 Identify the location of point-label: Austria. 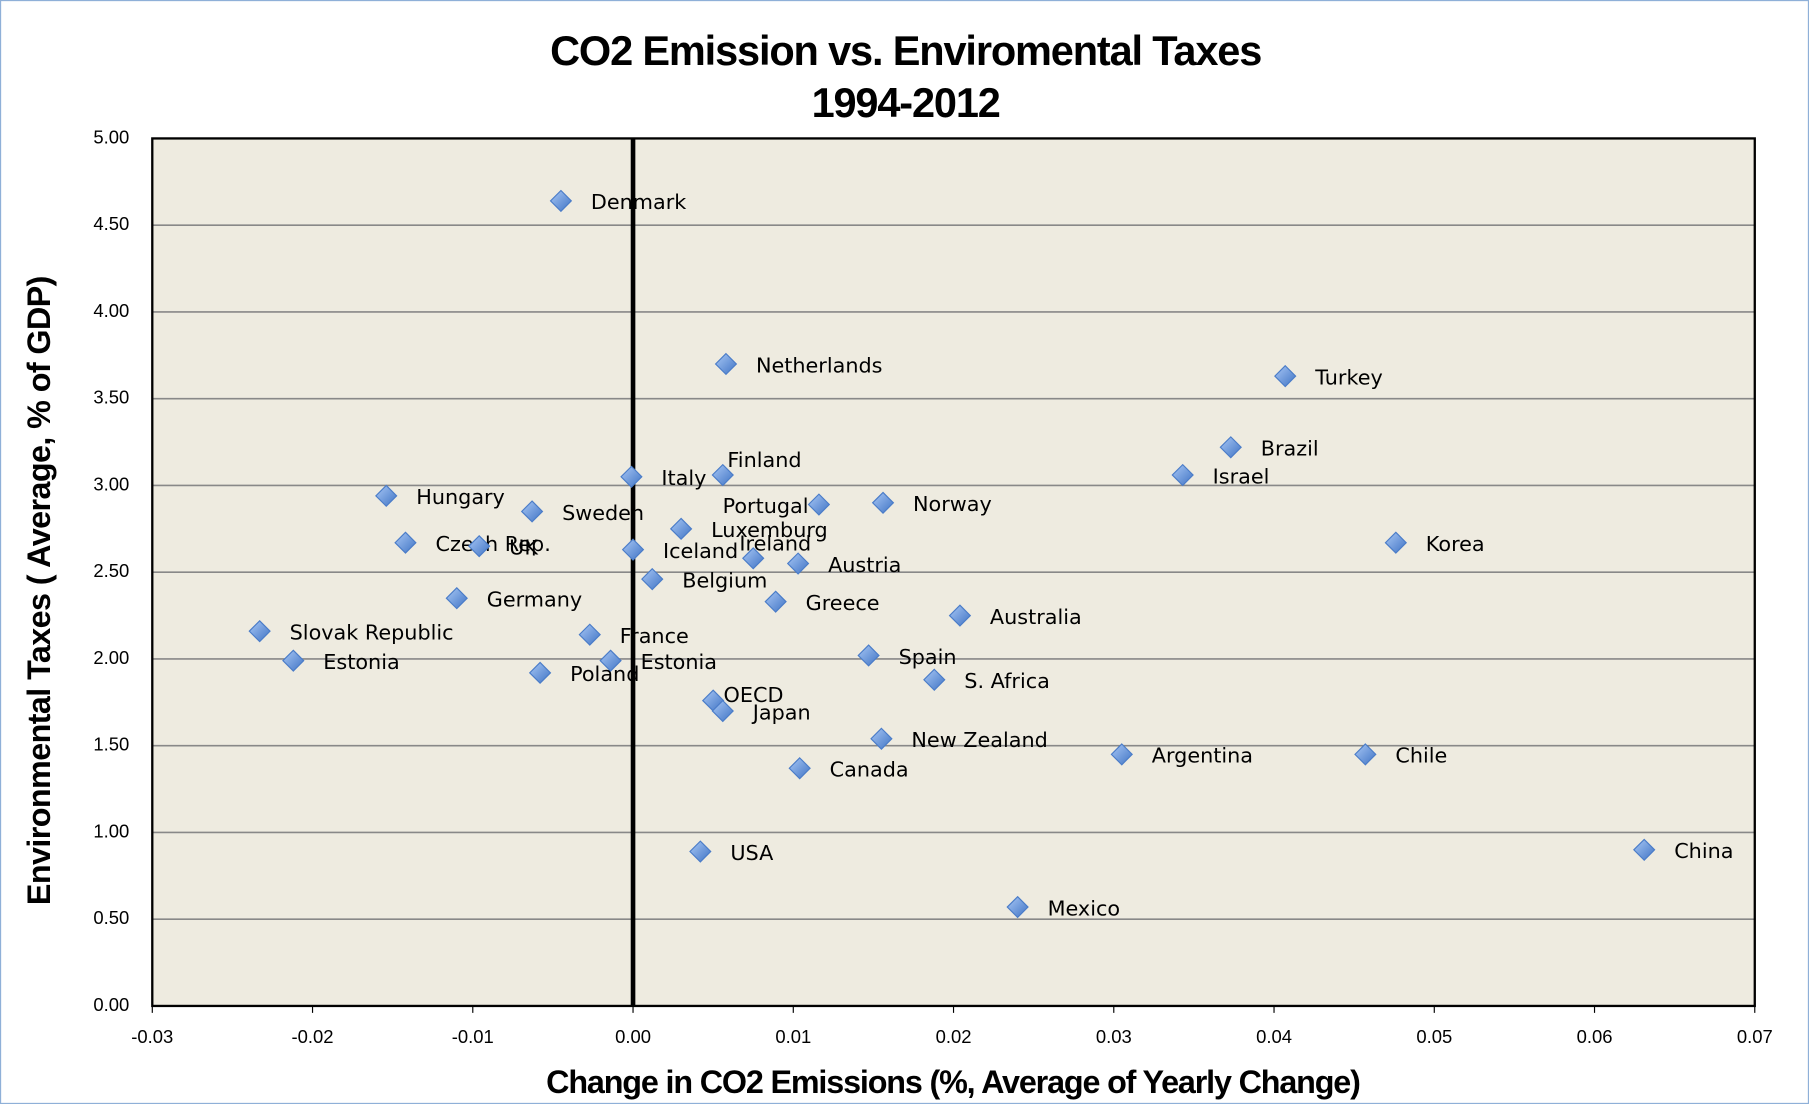
(864, 565).